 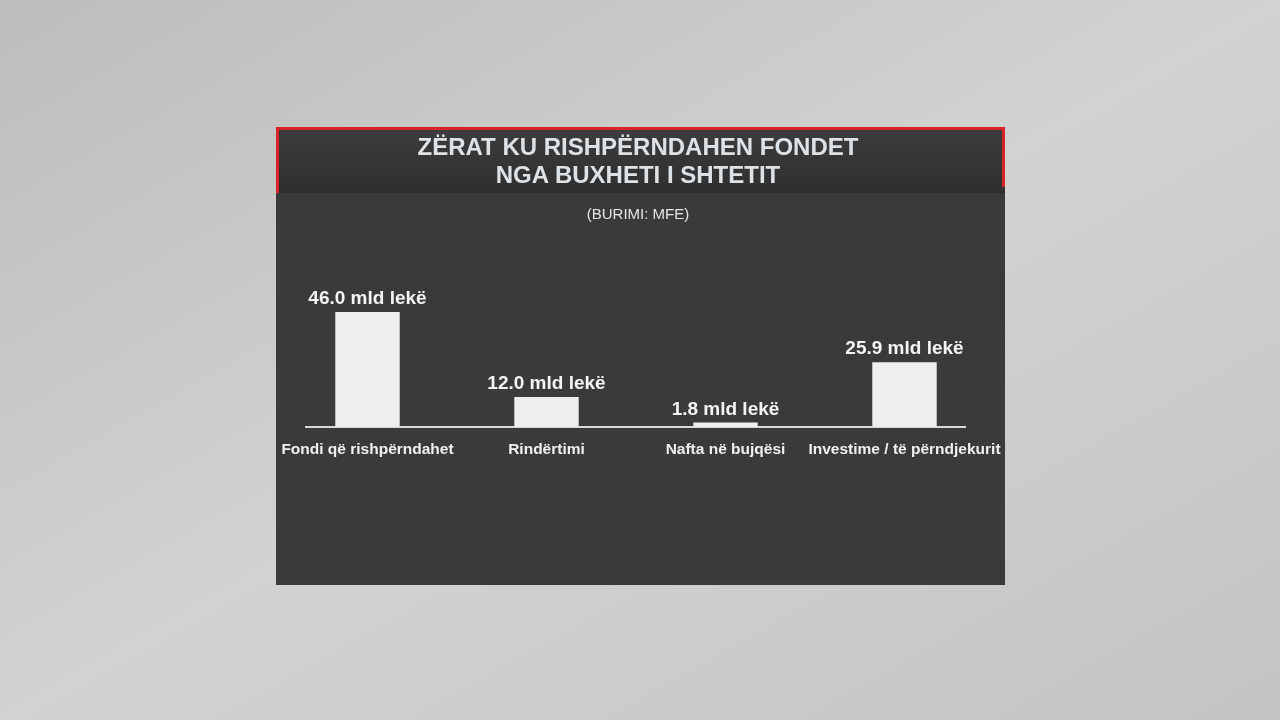 I want to click on data-label: 25.9 mld lekë, so click(x=904, y=348).